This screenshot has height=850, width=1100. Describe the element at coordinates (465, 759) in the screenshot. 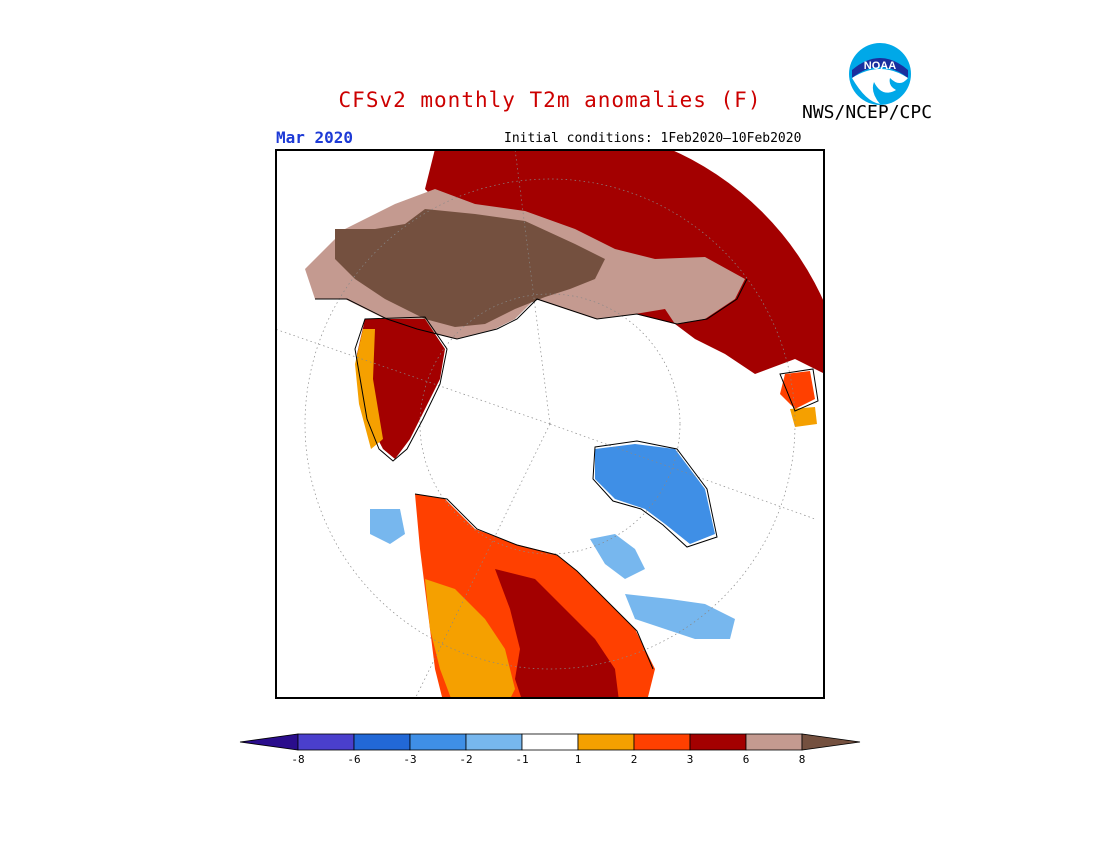

I see `colorbar-tick-label: -2` at that location.